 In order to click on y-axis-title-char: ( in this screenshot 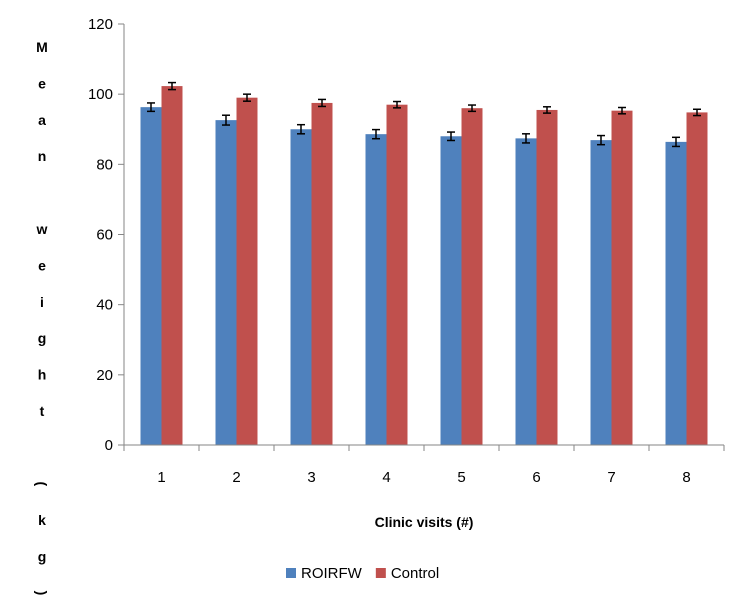, I will do `click(42, 483)`.